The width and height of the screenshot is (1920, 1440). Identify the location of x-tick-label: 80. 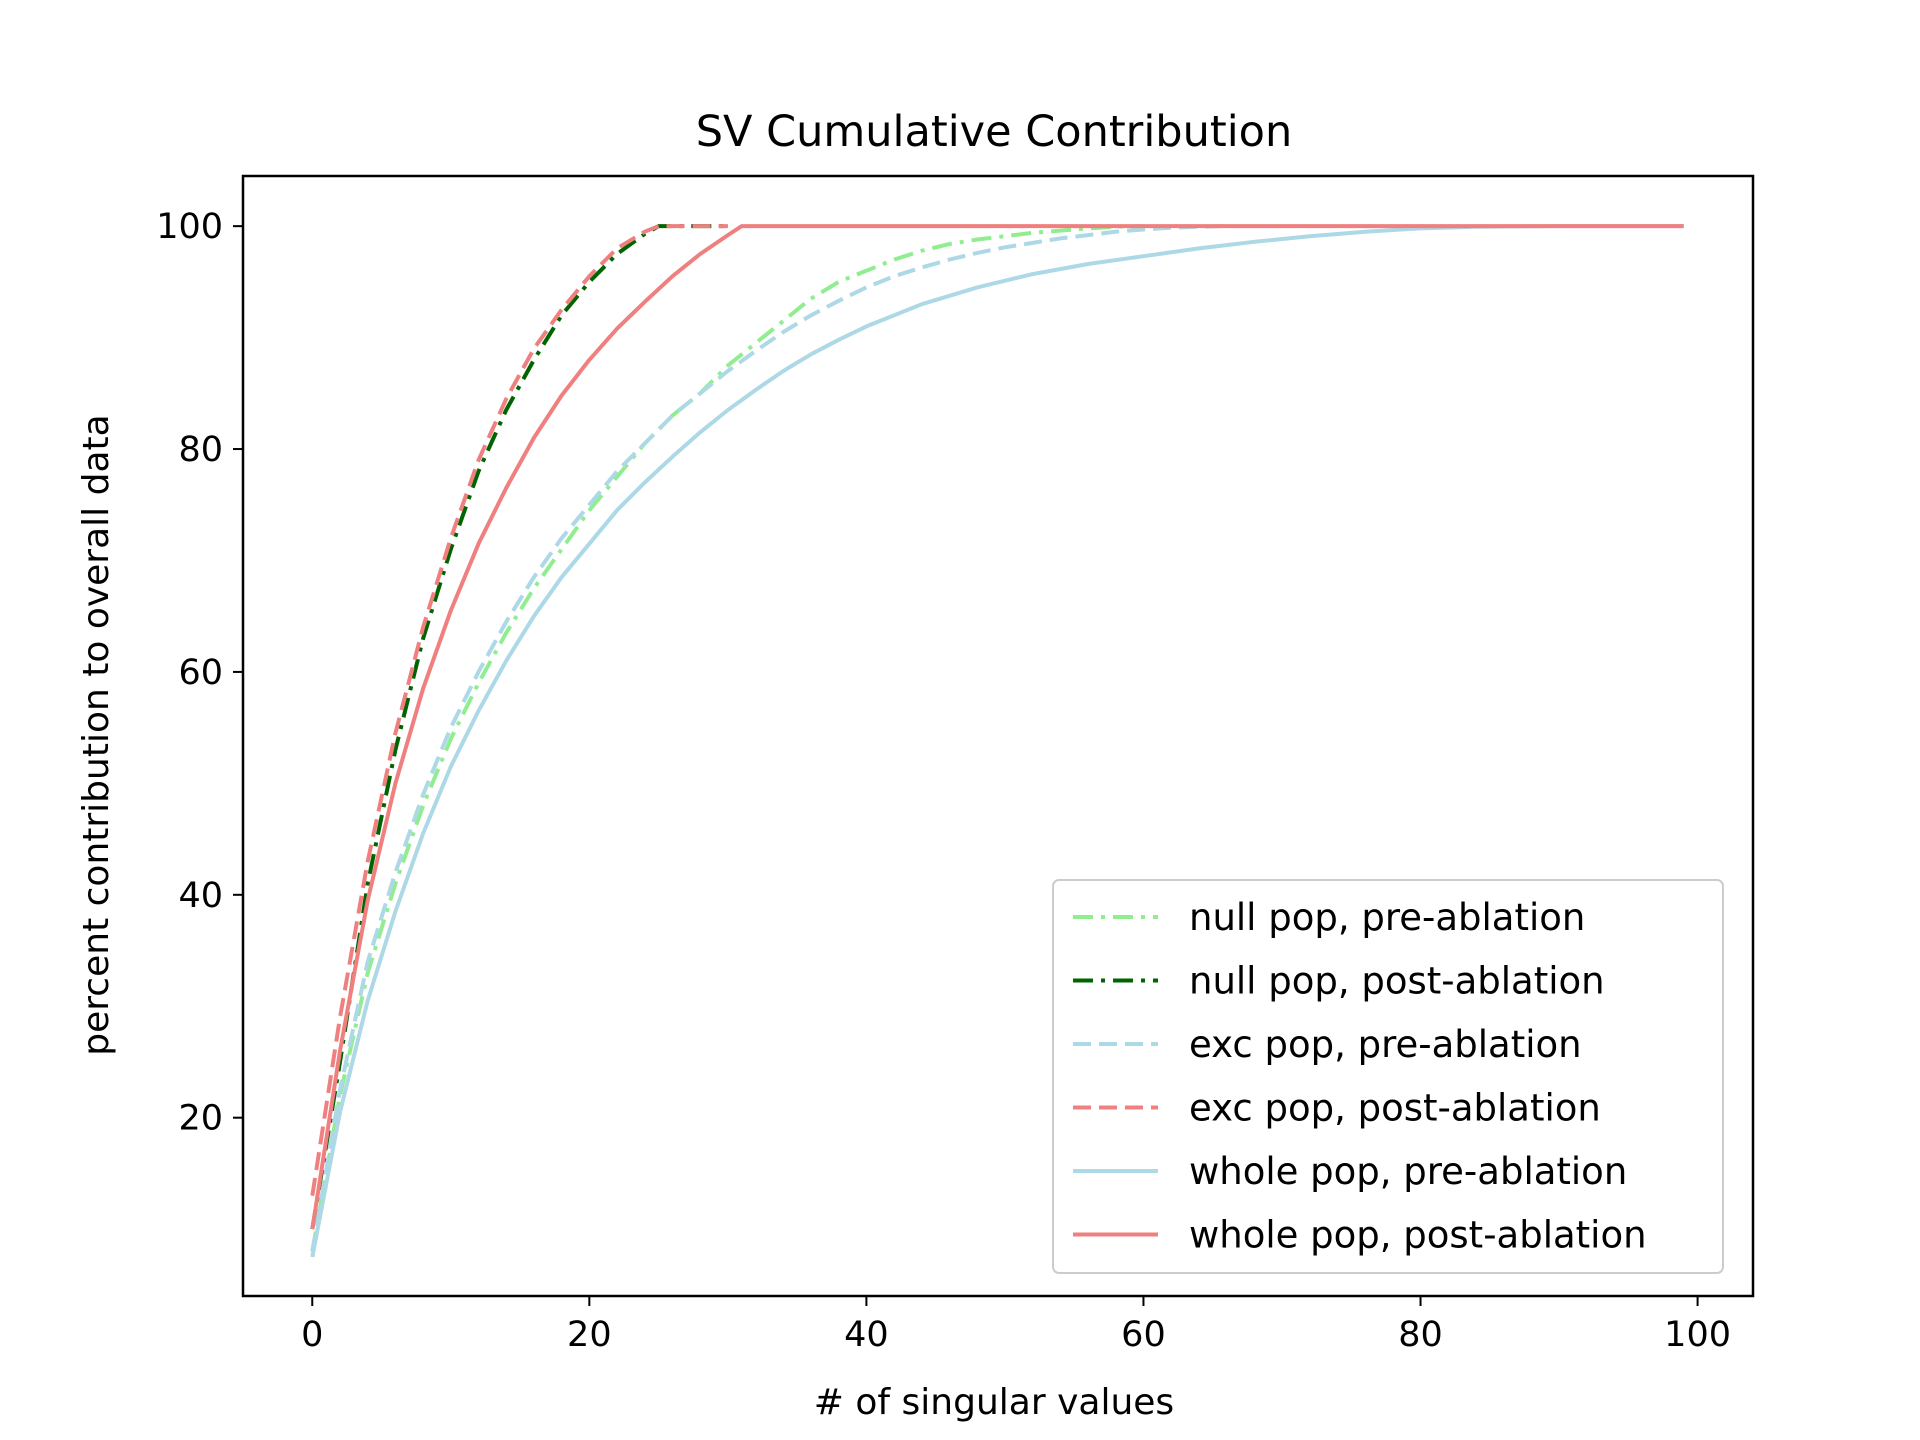
(1420, 1335).